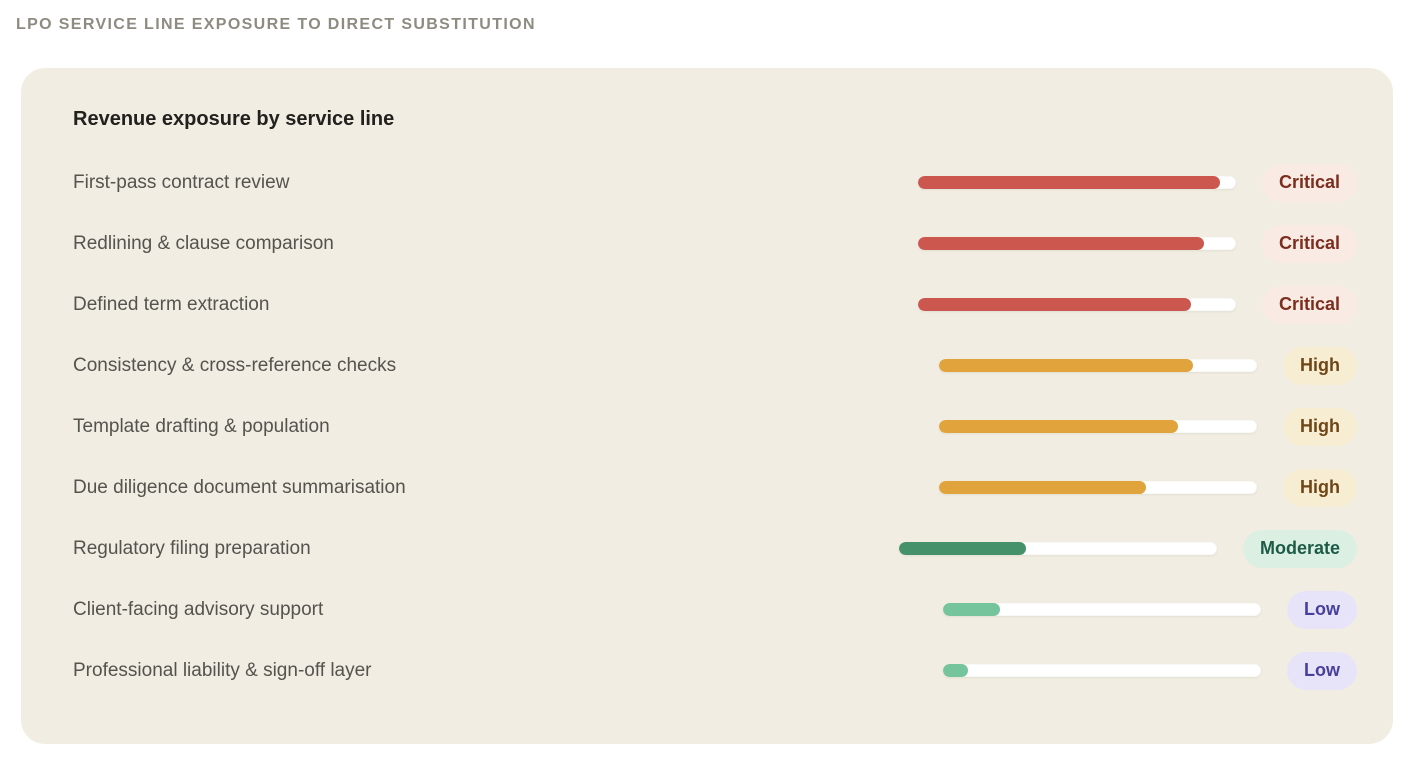 This screenshot has height=766, width=1414. I want to click on service-line-row: Redlining & clause comparison Critical, so click(704, 243).